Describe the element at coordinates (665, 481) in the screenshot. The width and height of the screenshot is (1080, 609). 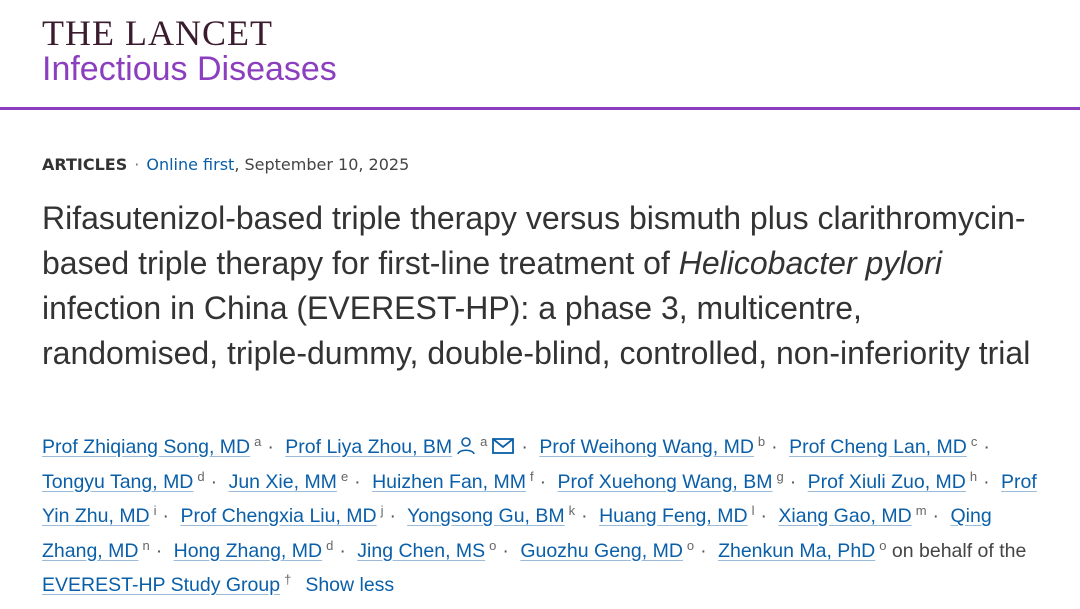
I see `author-name: Prof Xuehong Wang, BM` at that location.